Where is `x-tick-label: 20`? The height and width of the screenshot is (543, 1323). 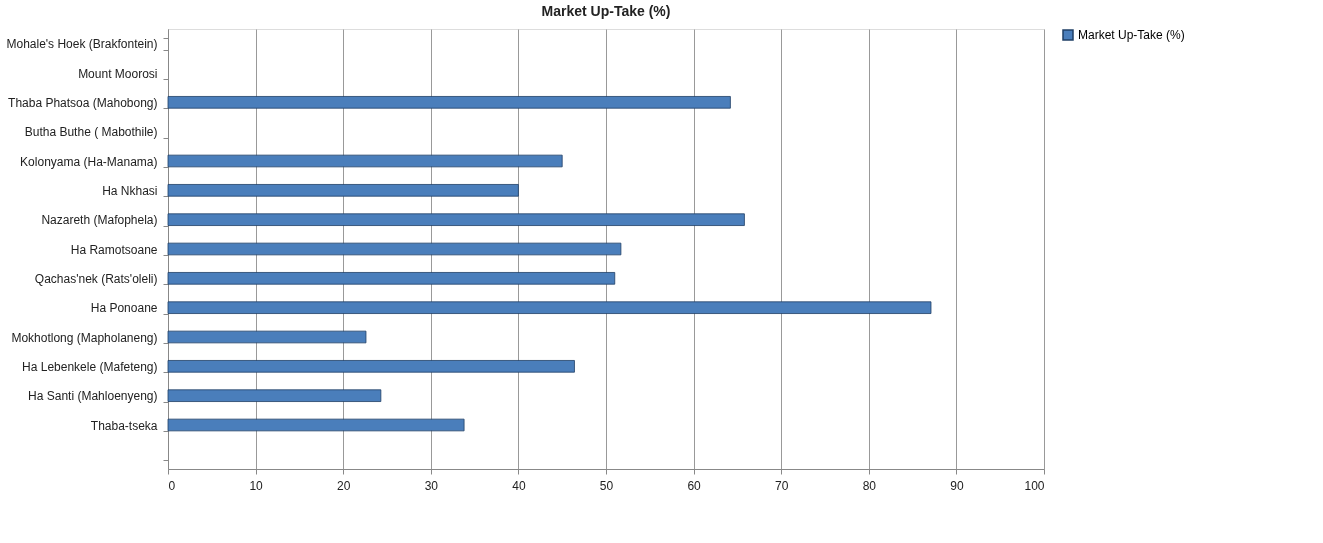
x-tick-label: 20 is located at coordinates (344, 485).